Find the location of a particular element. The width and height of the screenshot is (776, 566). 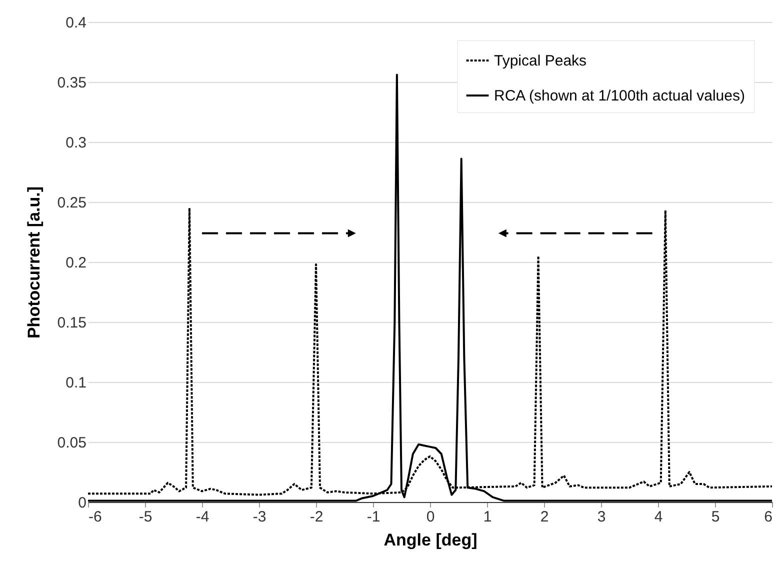

y-tick-label: 0.05 is located at coordinates (71, 443).